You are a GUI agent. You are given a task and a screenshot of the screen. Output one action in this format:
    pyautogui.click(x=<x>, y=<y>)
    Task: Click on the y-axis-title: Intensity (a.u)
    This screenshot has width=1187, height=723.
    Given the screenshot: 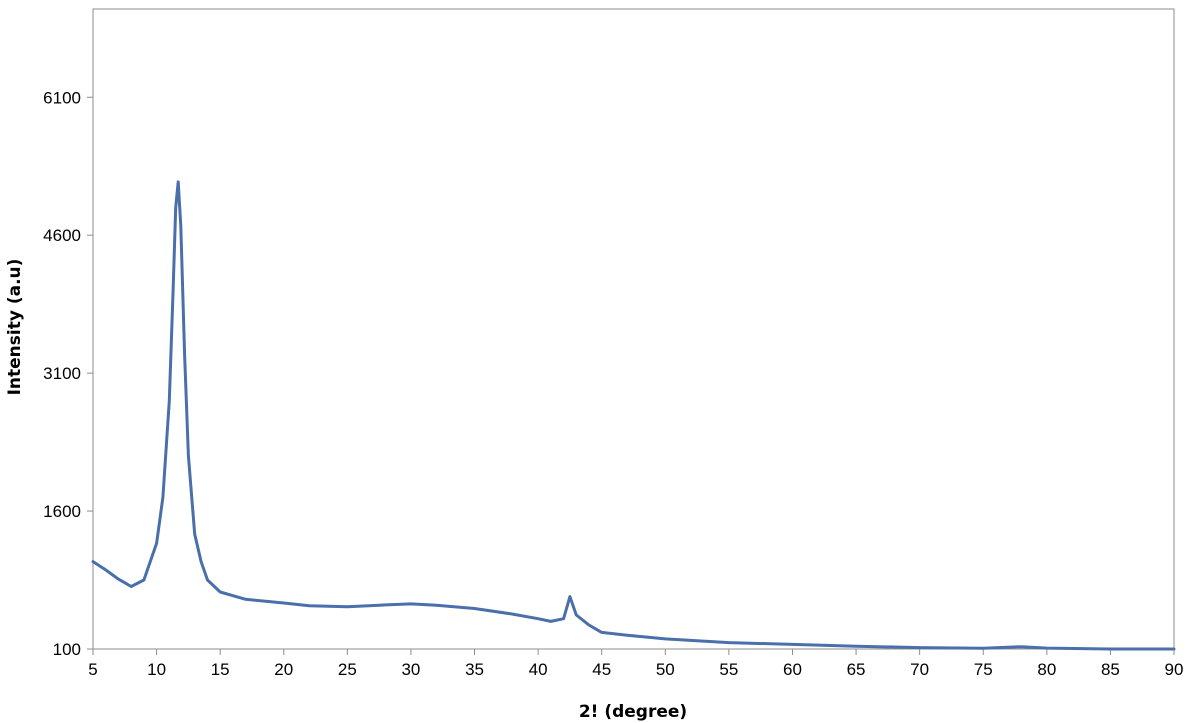 What is the action you would take?
    pyautogui.click(x=15, y=327)
    